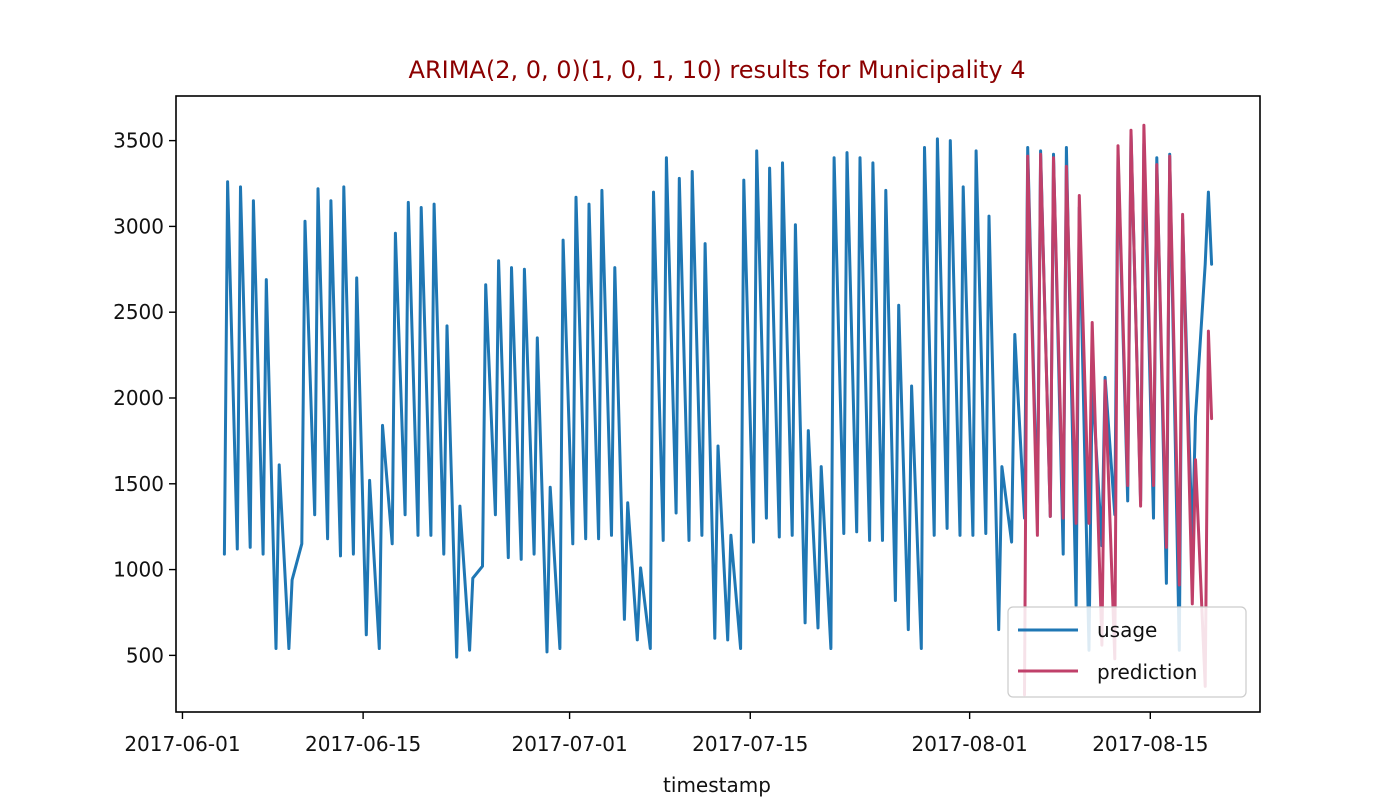  Describe the element at coordinates (138, 141) in the screenshot. I see `y-tick-label: 3500` at that location.